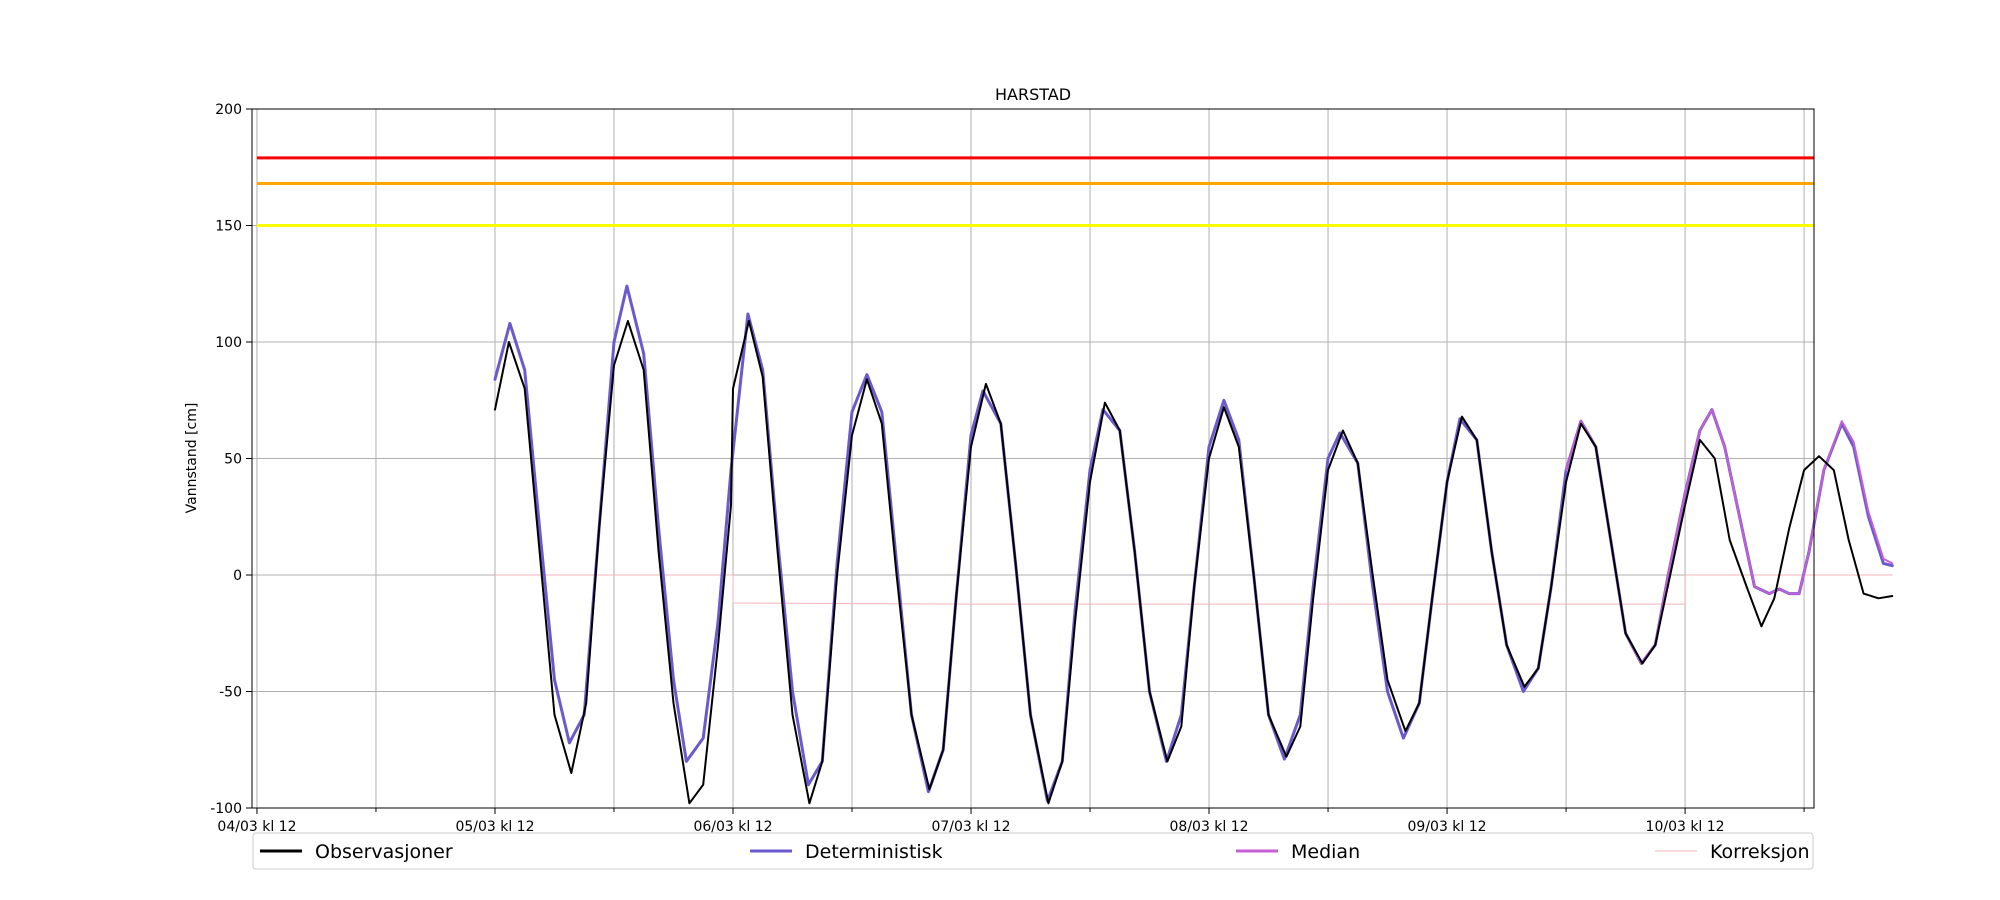 This screenshot has width=2000, height=900. I want to click on y-axis-label: Vannstand [cm], so click(192, 458).